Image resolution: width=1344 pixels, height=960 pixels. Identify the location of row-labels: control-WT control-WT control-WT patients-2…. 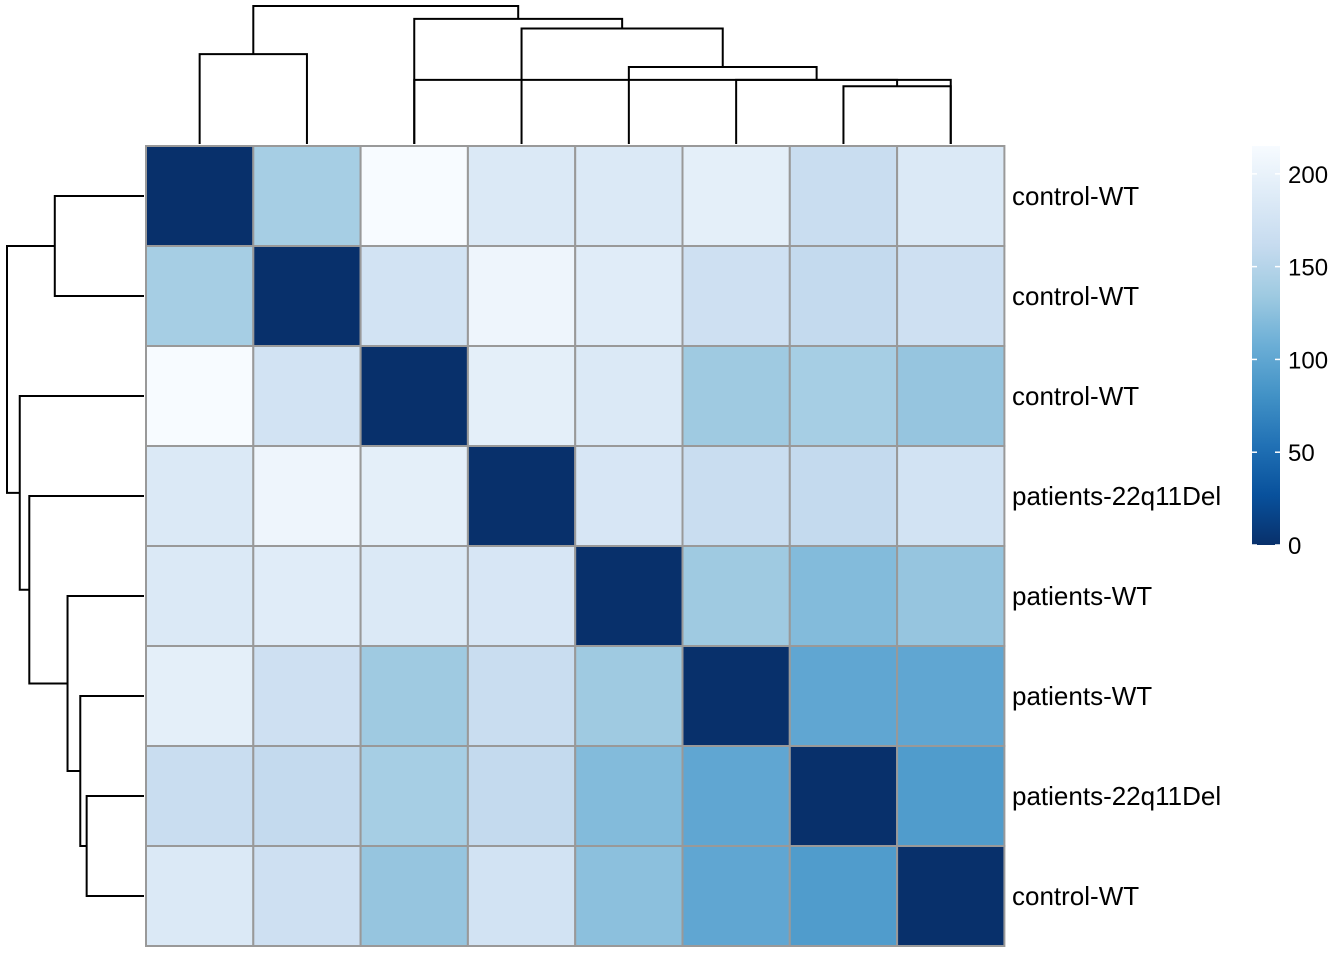
(1116, 546).